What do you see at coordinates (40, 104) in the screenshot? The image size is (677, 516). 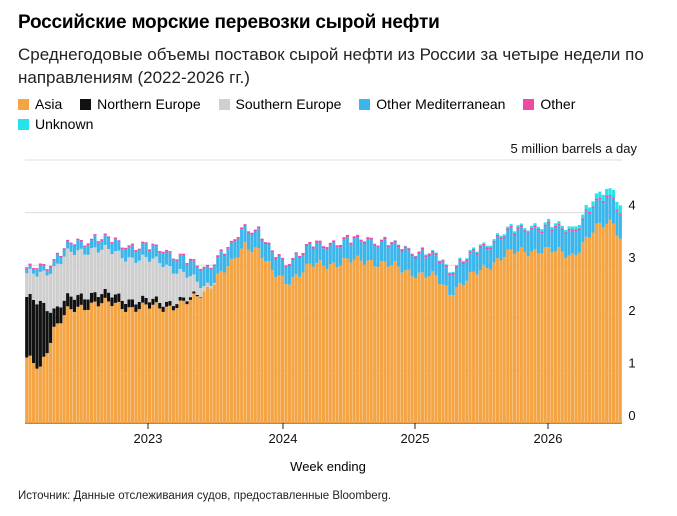 I see `legend-item-asia: Asia` at bounding box center [40, 104].